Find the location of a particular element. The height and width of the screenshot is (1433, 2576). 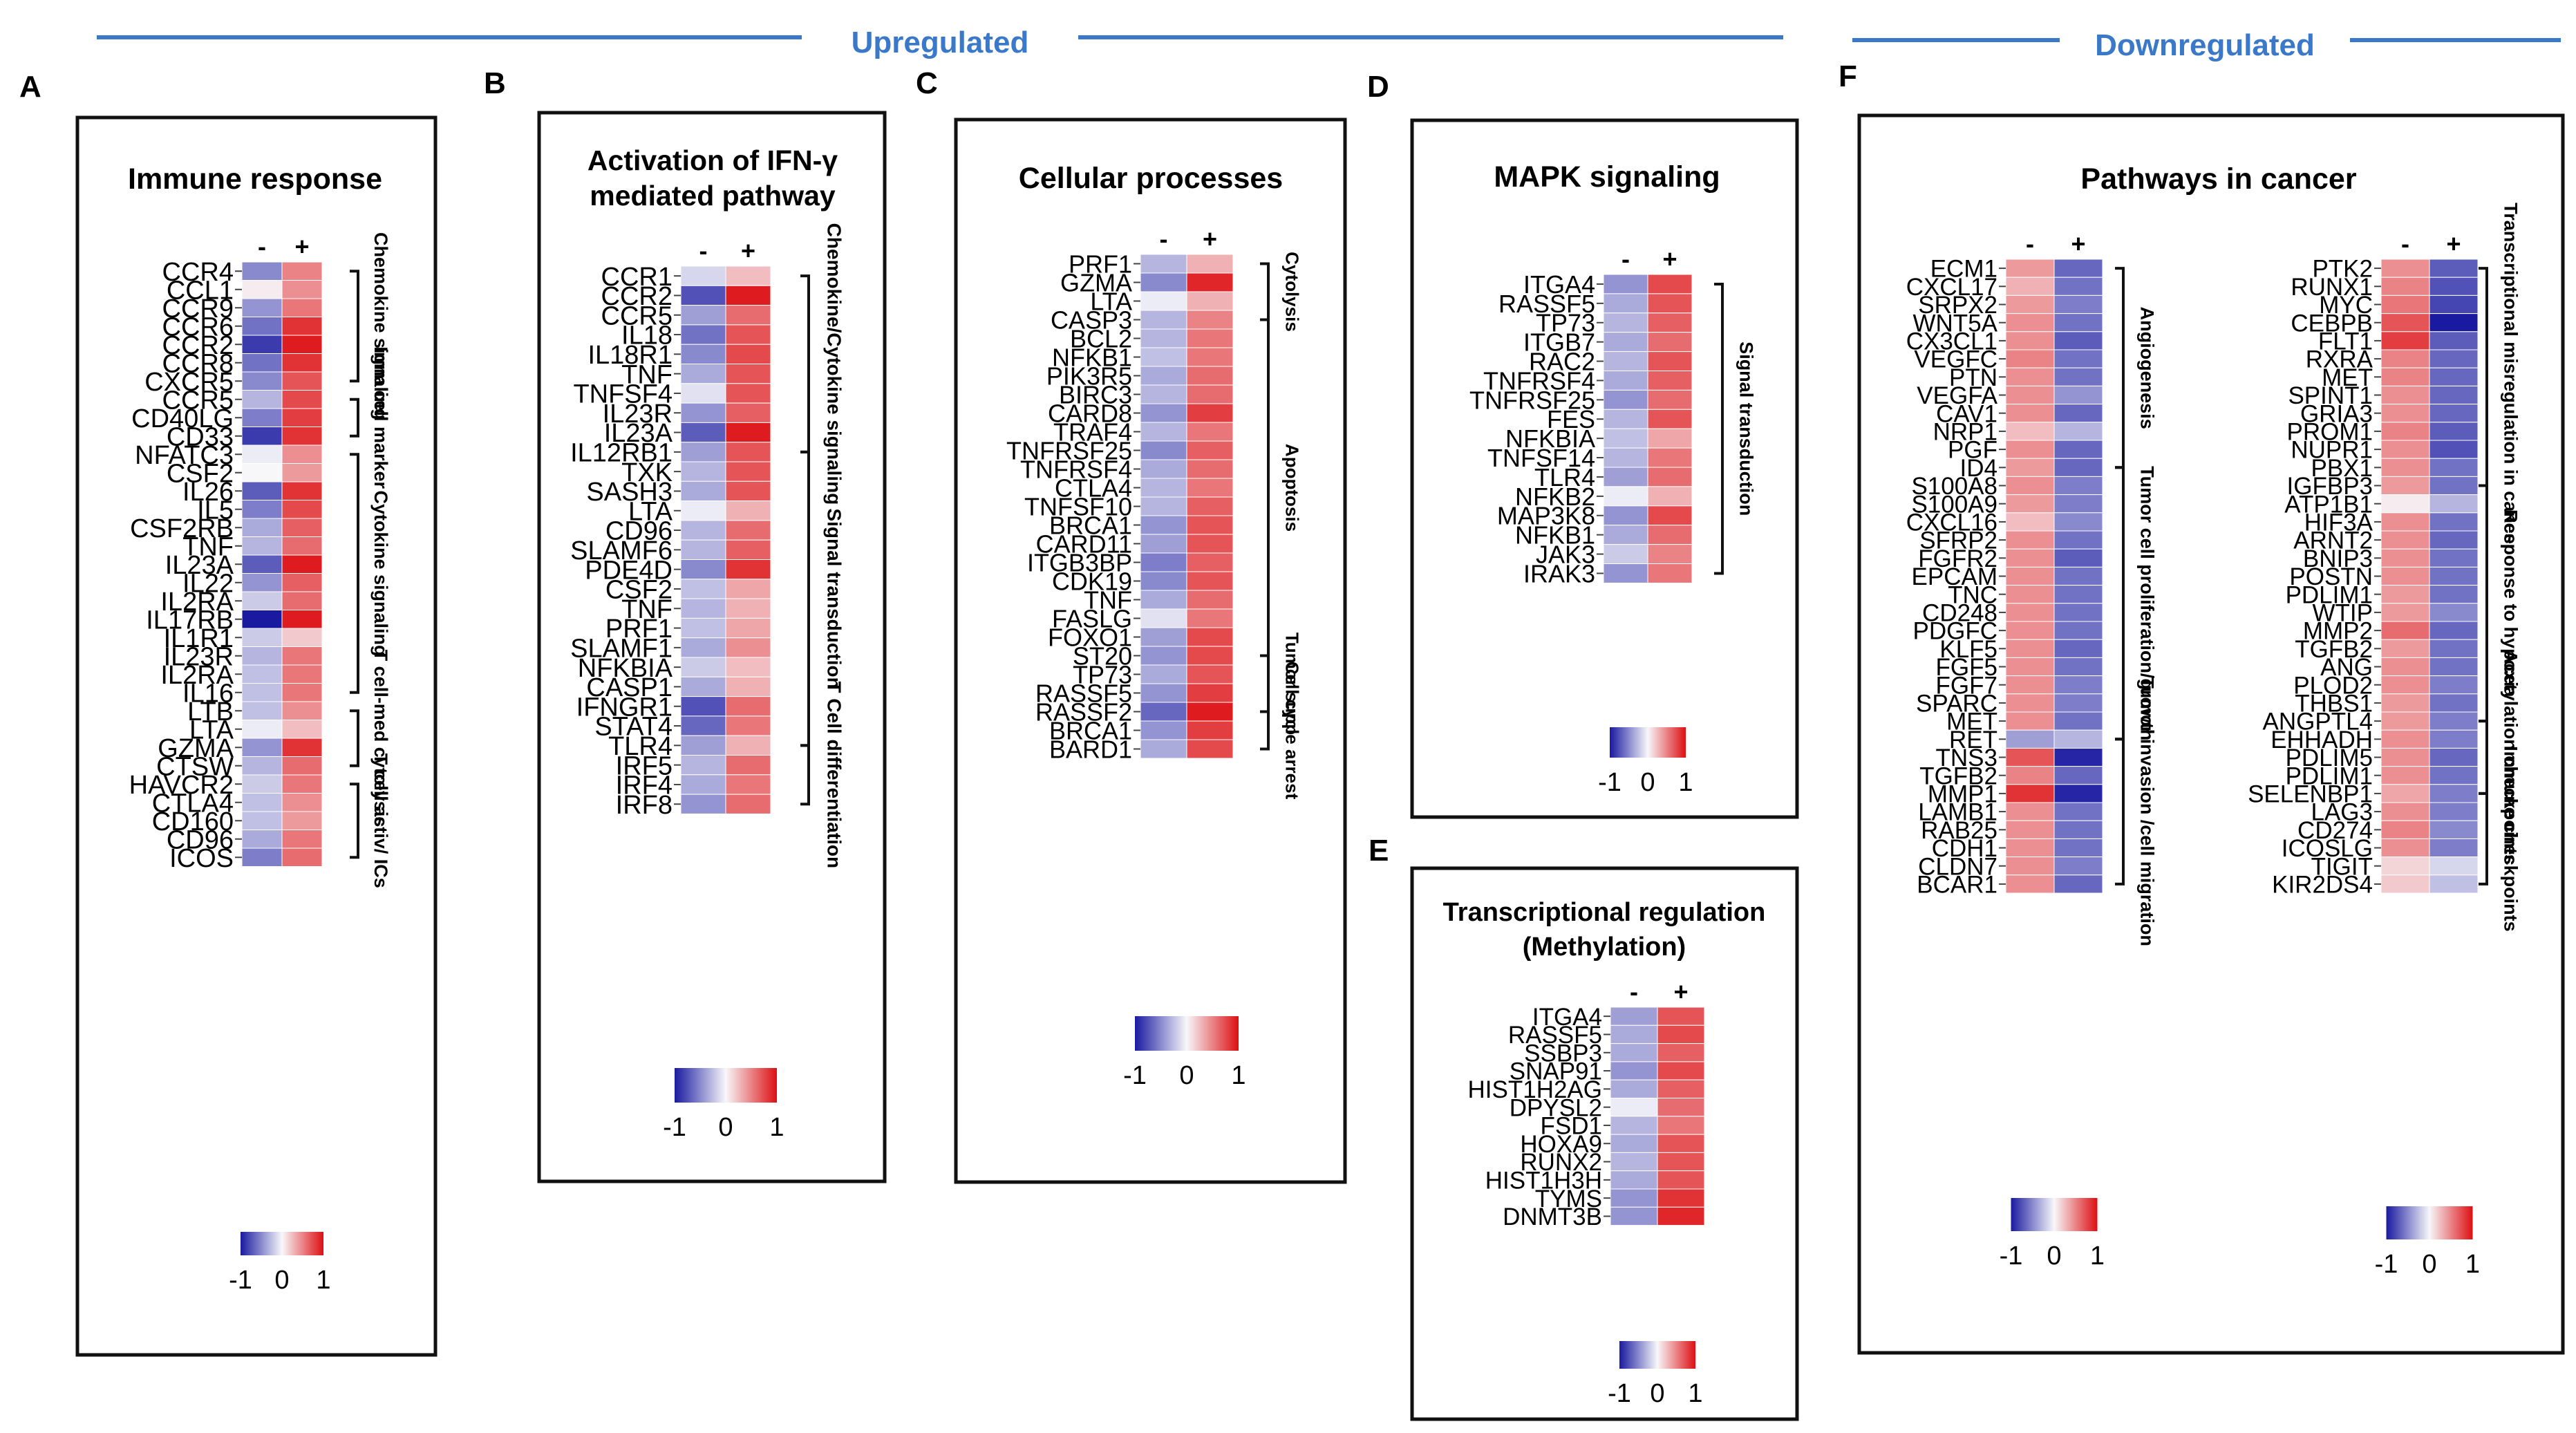

column-header: - is located at coordinates (1625, 259).